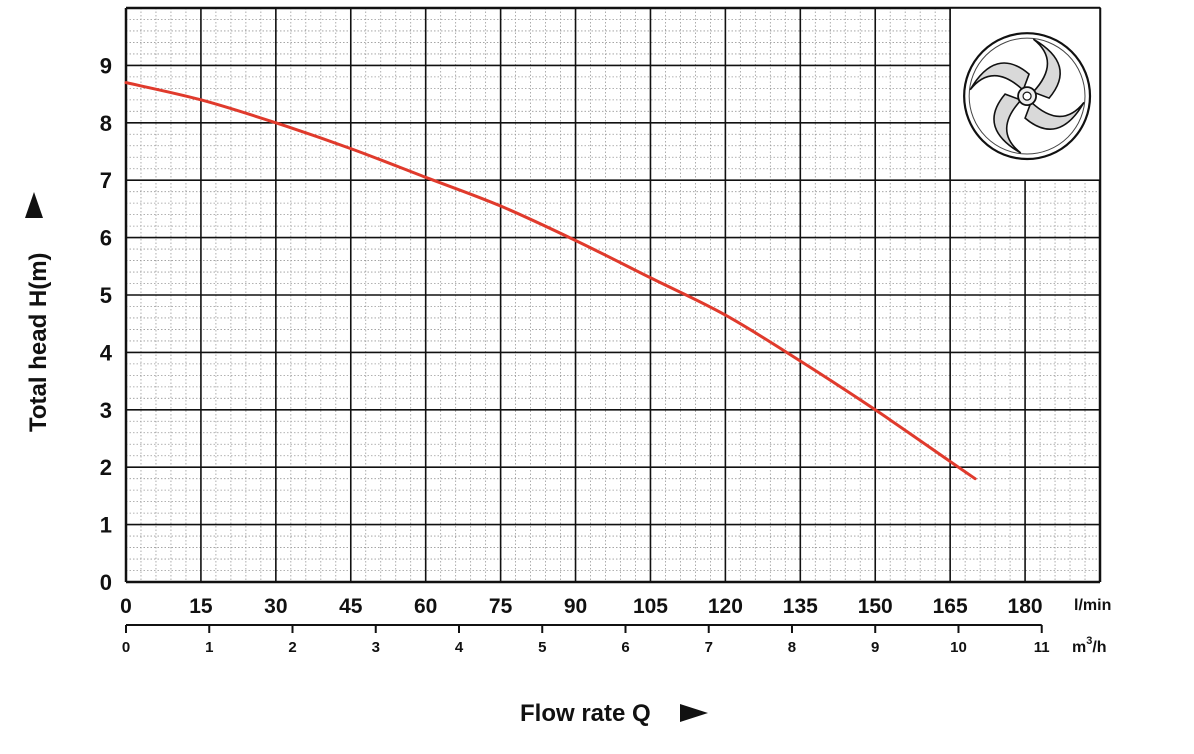 The width and height of the screenshot is (1194, 754). I want to click on x-tick-label: 105, so click(650, 606).